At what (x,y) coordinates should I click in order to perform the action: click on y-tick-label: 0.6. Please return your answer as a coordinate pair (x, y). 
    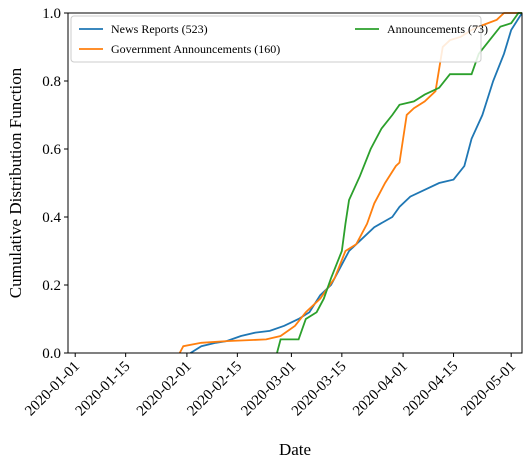
    Looking at the image, I should click on (51, 150).